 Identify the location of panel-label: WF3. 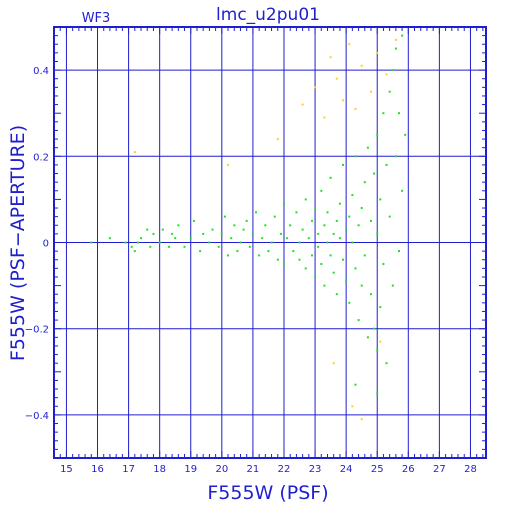
(96, 18).